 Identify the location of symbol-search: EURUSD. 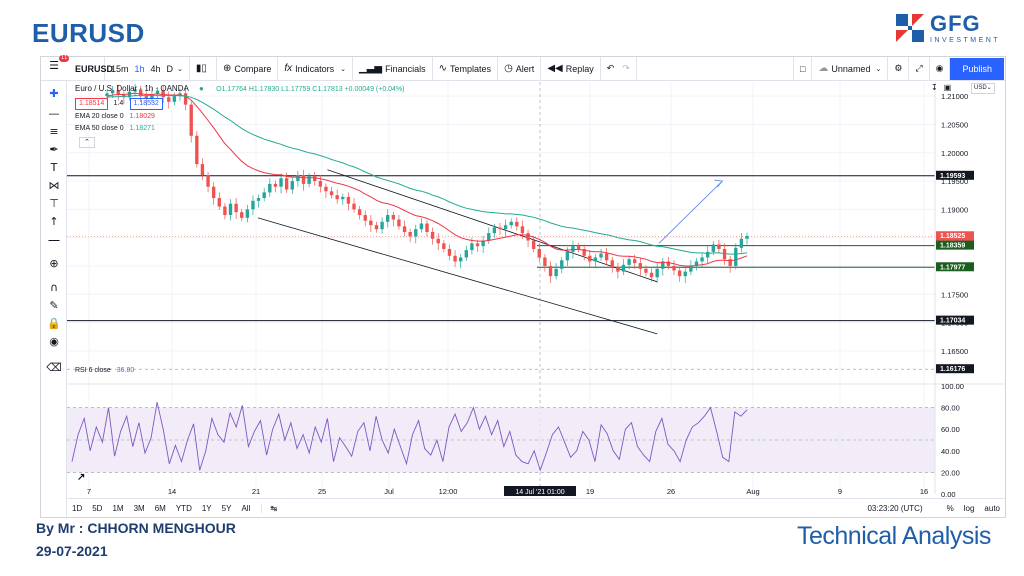
(77, 68).